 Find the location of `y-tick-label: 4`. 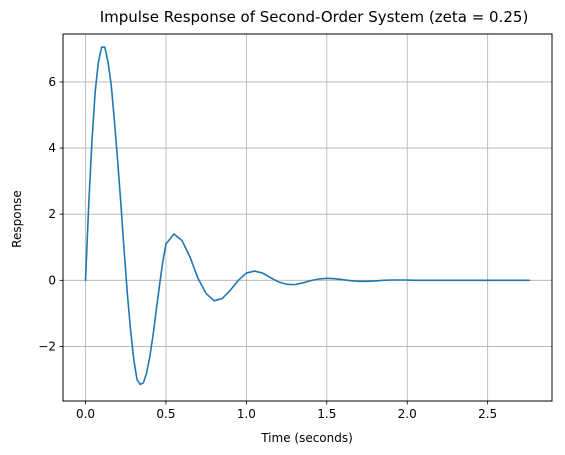

y-tick-label: 4 is located at coordinates (52, 148).